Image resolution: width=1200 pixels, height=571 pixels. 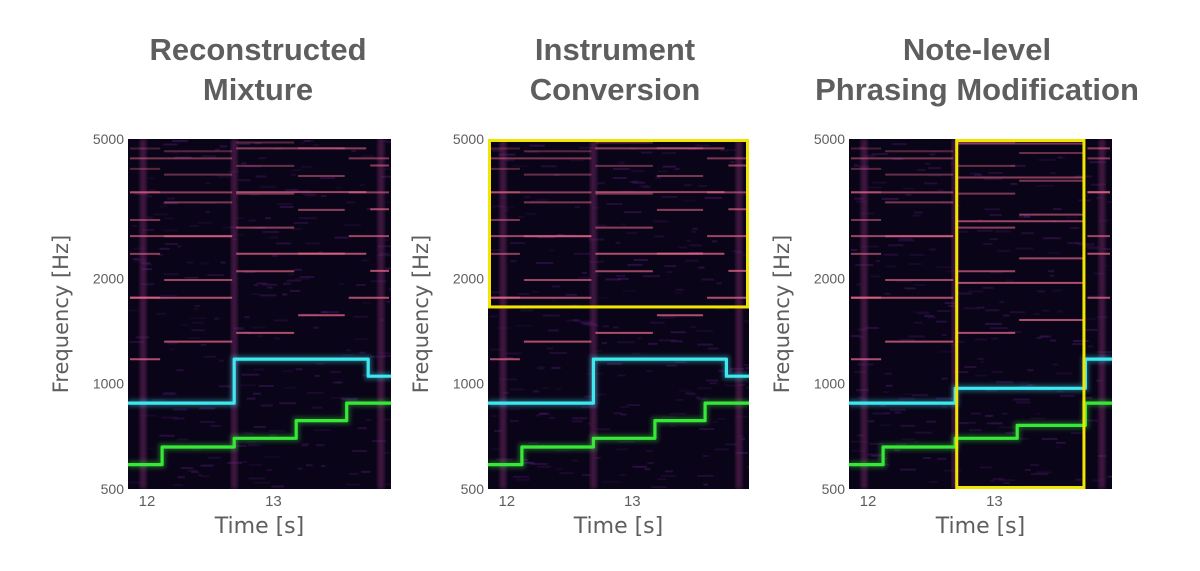 What do you see at coordinates (258, 89) in the screenshot?
I see `chart-title-line-2: Mixture` at bounding box center [258, 89].